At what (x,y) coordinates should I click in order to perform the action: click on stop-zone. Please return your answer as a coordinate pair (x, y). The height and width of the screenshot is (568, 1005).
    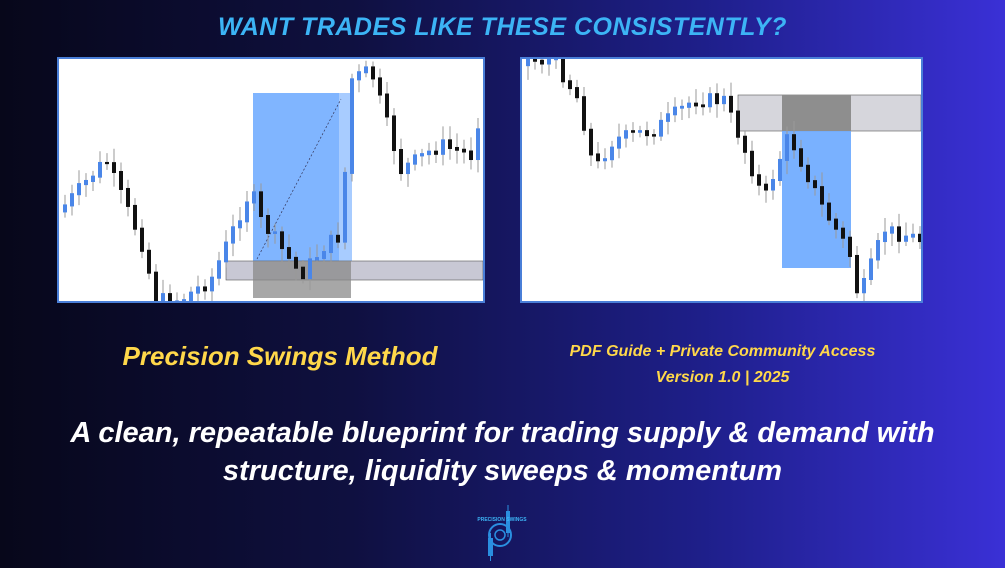
    Looking at the image, I should click on (302, 279).